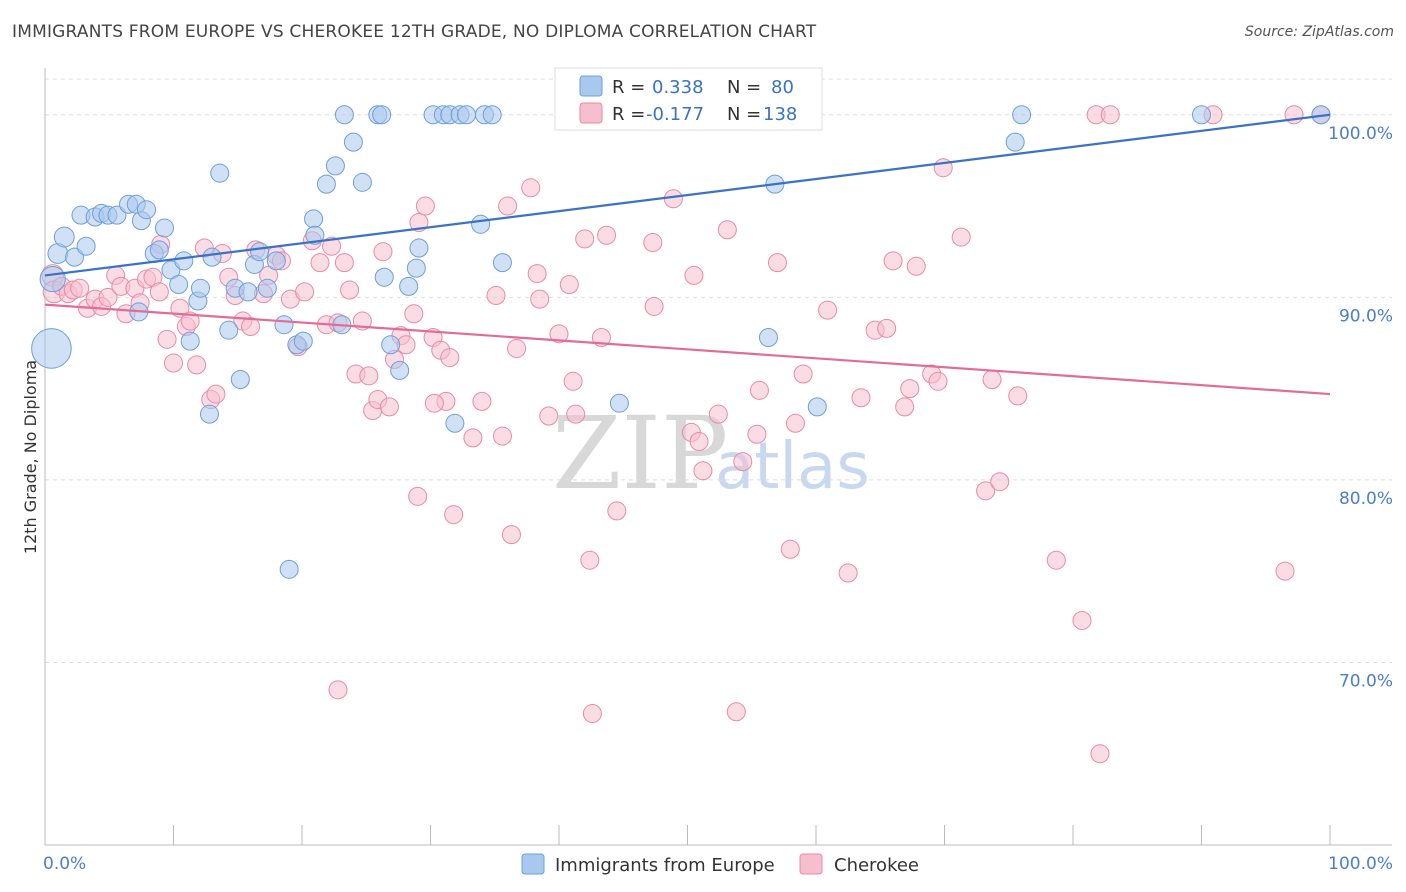 This screenshot has height=892, width=1406. What do you see at coordinates (533, 864) in the screenshot?
I see `series-swatch-europe` at bounding box center [533, 864].